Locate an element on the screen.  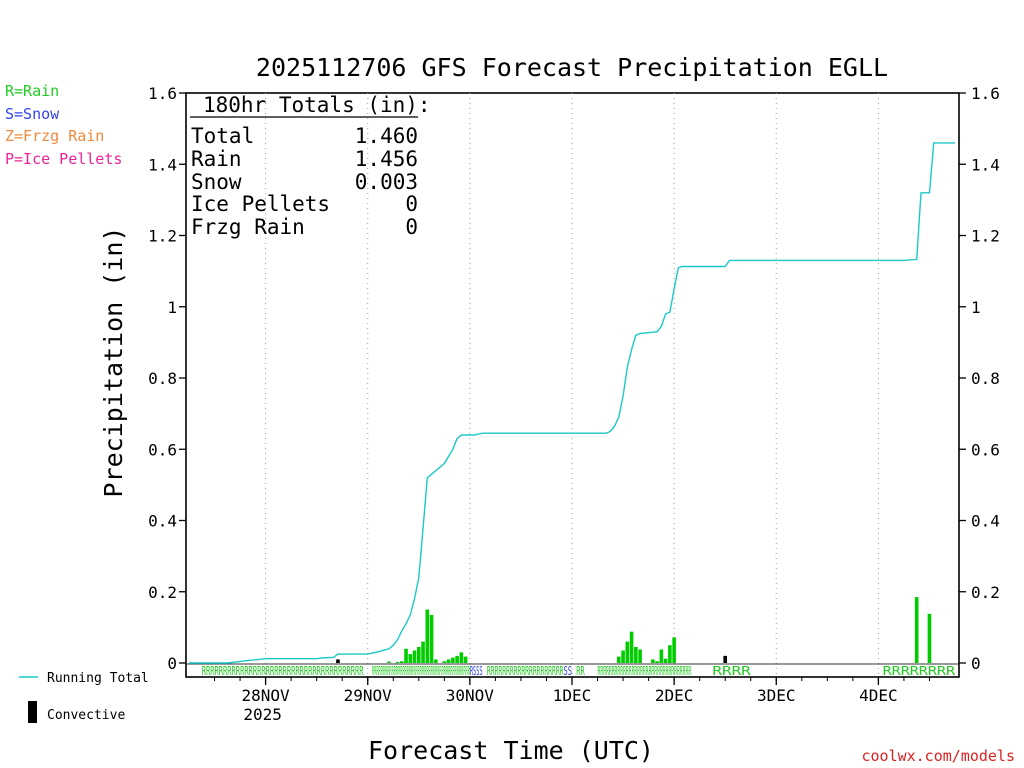
legend-rain: R=Rain is located at coordinates (32, 91).